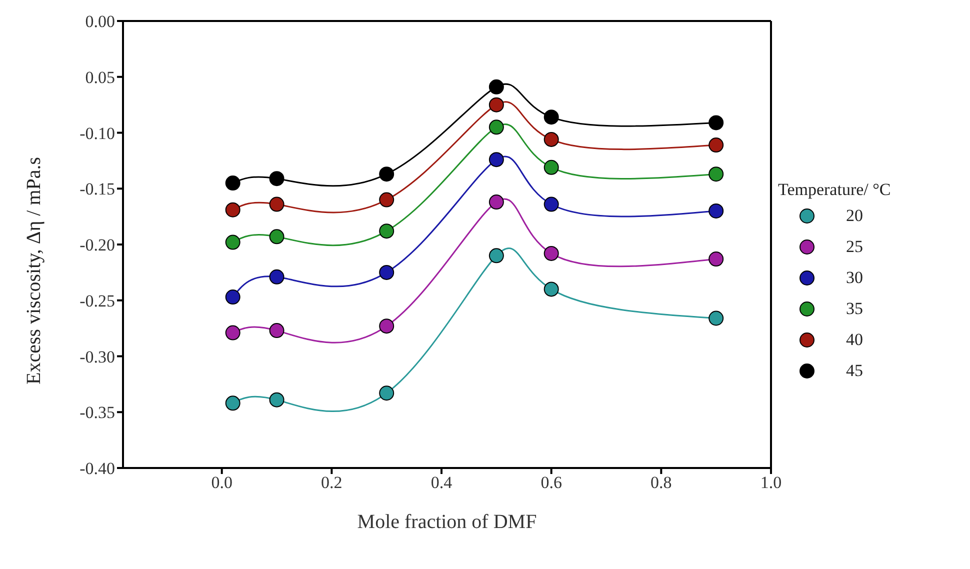  I want to click on y-tick-label: 0.00, so click(100, 22).